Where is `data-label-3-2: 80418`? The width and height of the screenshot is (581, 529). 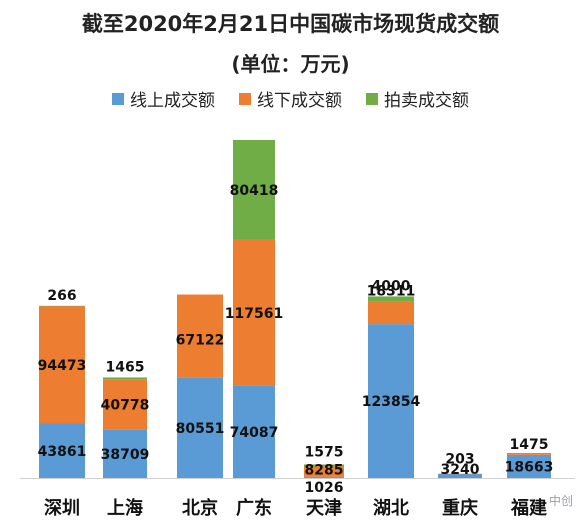
data-label-3-2: 80418 is located at coordinates (254, 191).